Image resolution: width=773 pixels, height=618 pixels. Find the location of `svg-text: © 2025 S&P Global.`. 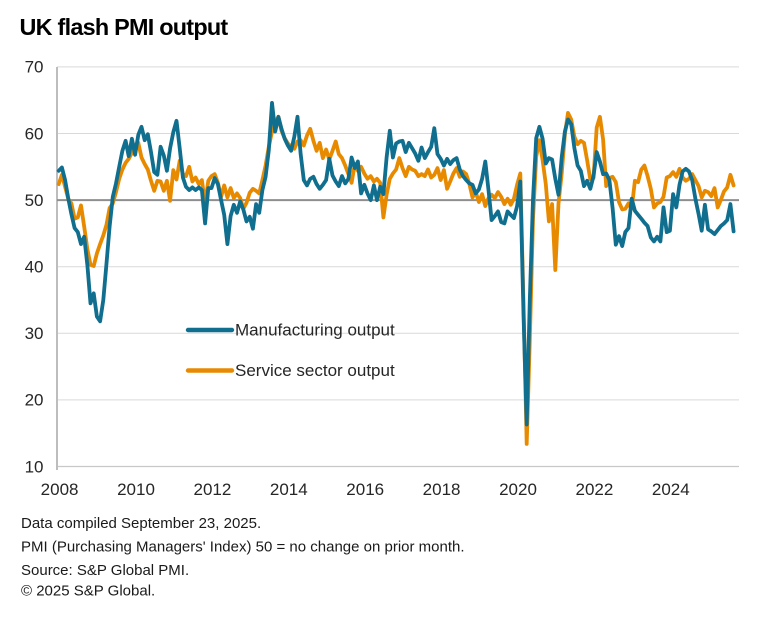

svg-text: © 2025 S&P Global. is located at coordinates (88, 591).